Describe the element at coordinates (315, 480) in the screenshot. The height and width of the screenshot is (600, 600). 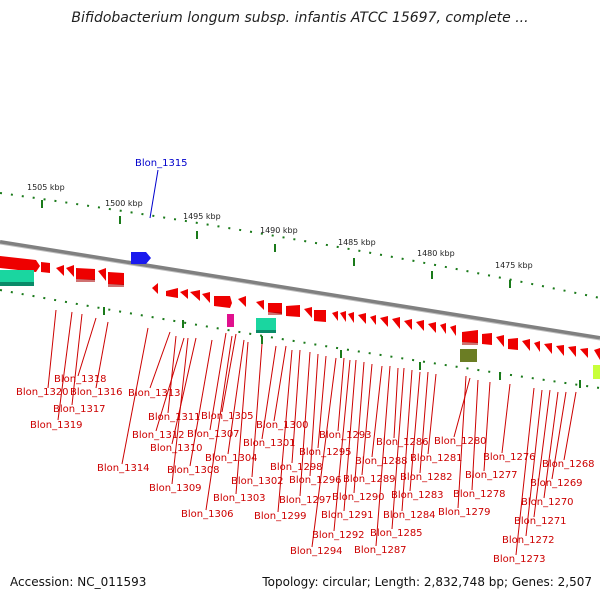
I see `gene-label: Blon_1296` at that location.